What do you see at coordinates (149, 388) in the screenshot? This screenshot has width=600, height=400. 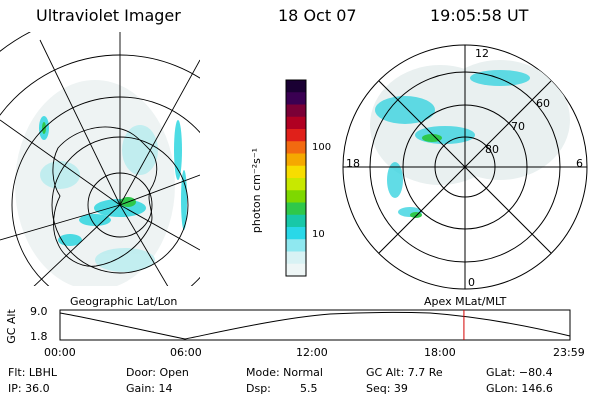 I see `gain-value: Gain: 14` at bounding box center [149, 388].